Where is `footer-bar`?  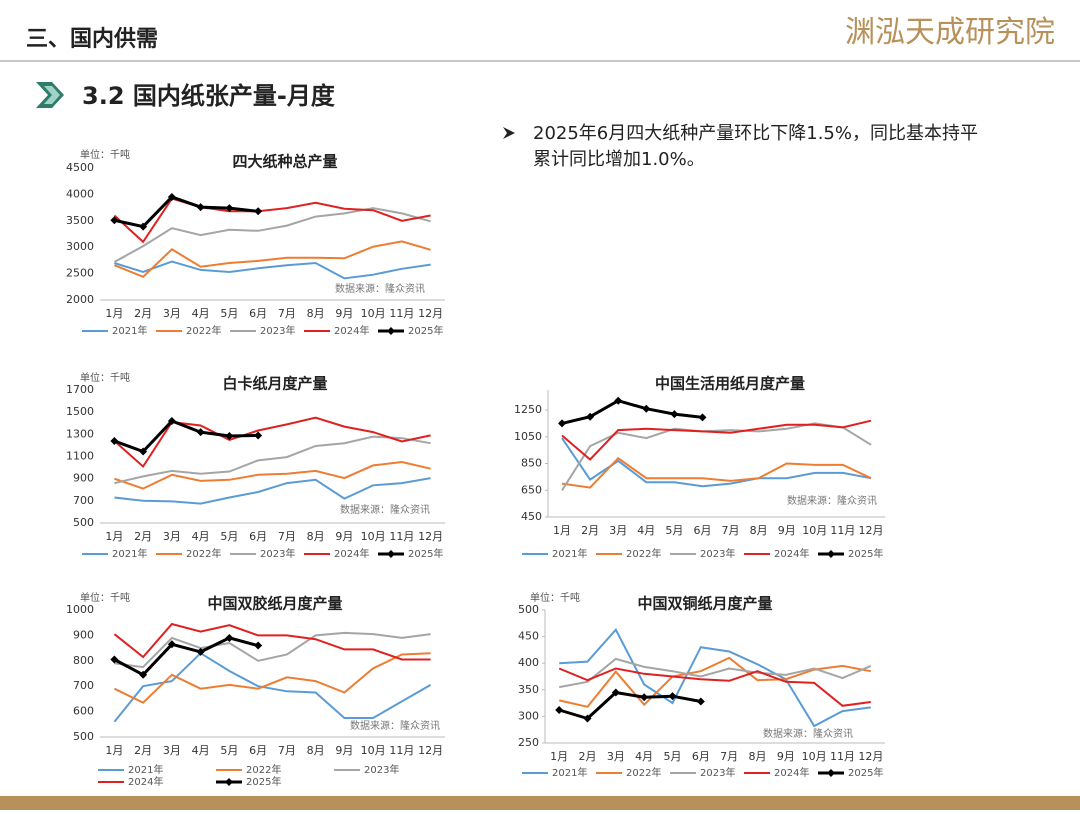 footer-bar is located at coordinates (540, 803).